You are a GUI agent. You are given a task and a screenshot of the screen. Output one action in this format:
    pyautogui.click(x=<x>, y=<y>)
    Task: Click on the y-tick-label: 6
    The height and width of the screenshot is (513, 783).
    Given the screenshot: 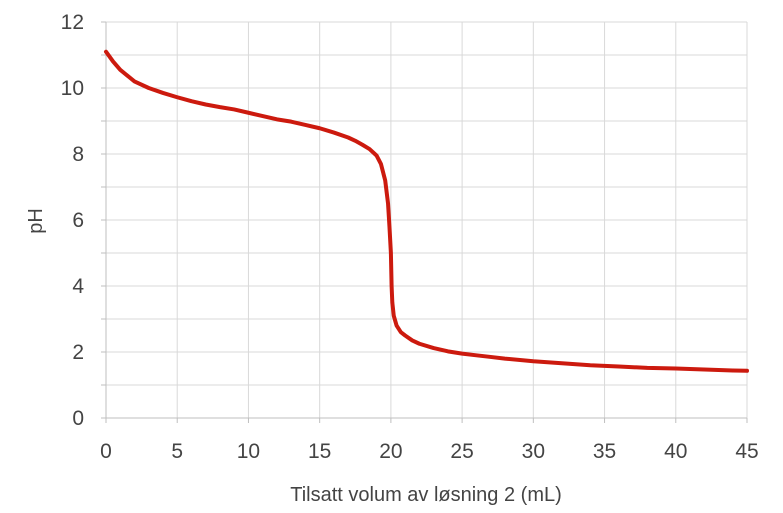 What is the action you would take?
    pyautogui.click(x=78, y=220)
    